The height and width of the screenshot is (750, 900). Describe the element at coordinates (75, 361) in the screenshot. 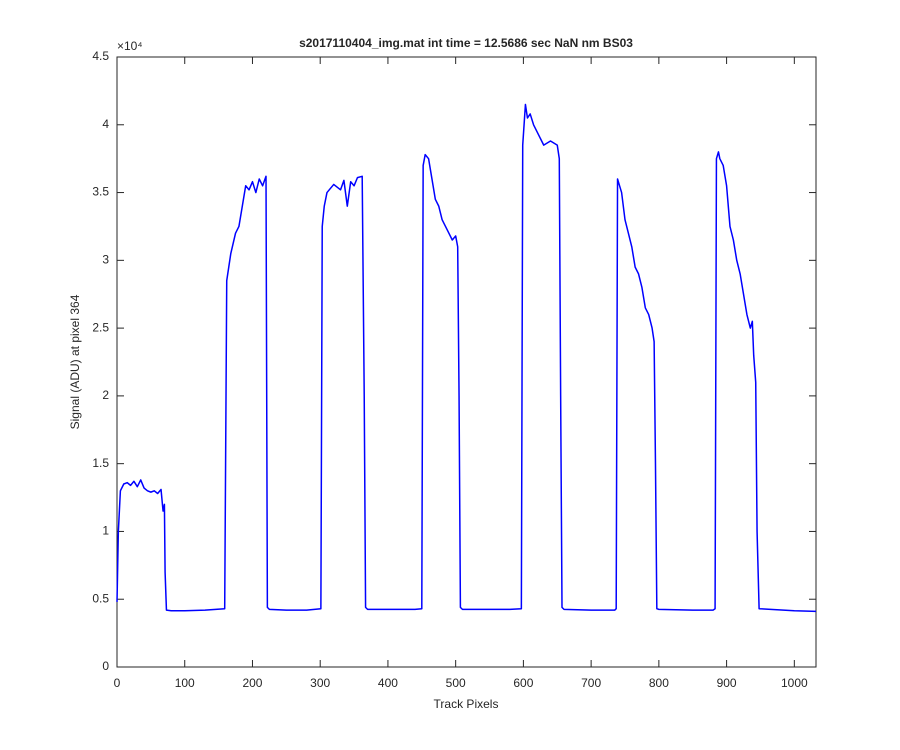

I see `y-axis-label: Signal (ADU) at pixel 364` at that location.